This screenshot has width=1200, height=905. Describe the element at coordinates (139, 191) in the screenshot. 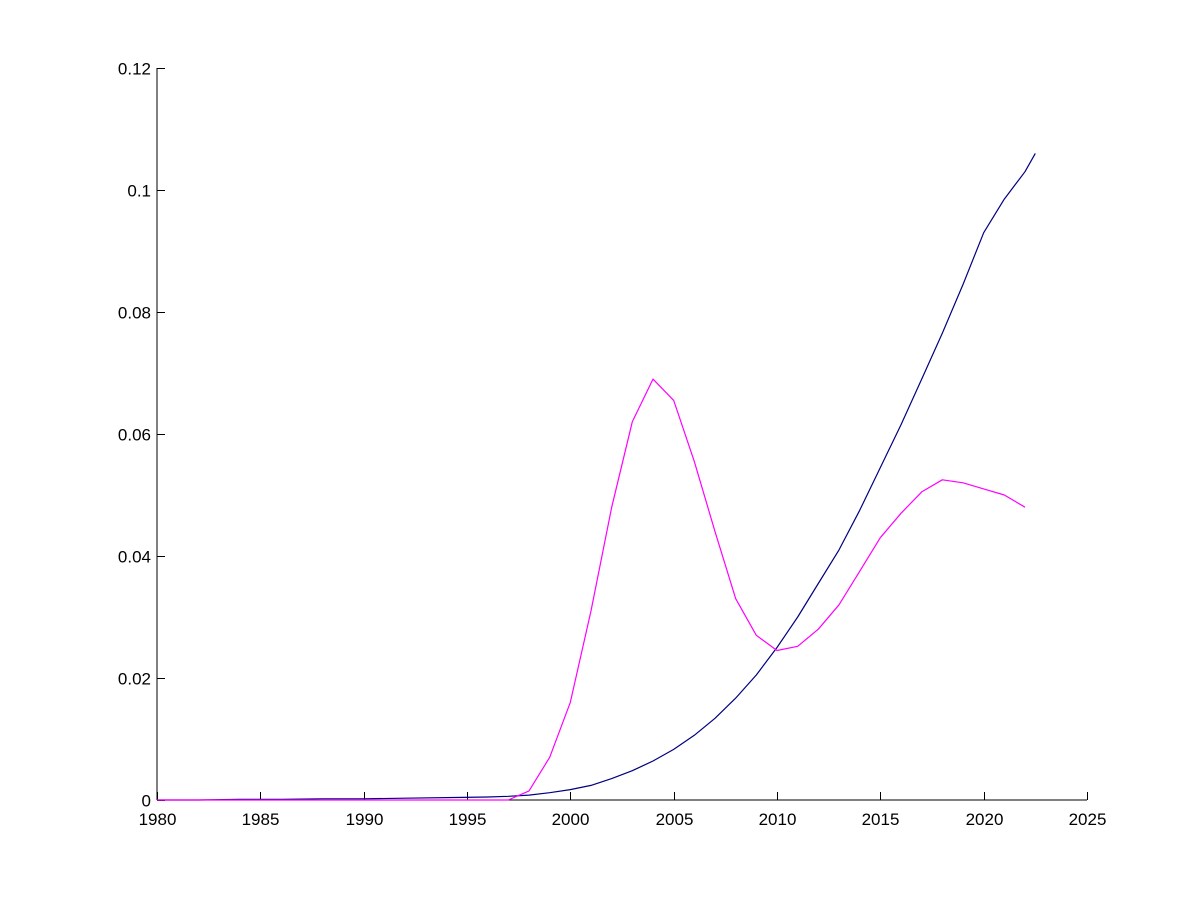

I see `y-tick-label: 0.1` at that location.